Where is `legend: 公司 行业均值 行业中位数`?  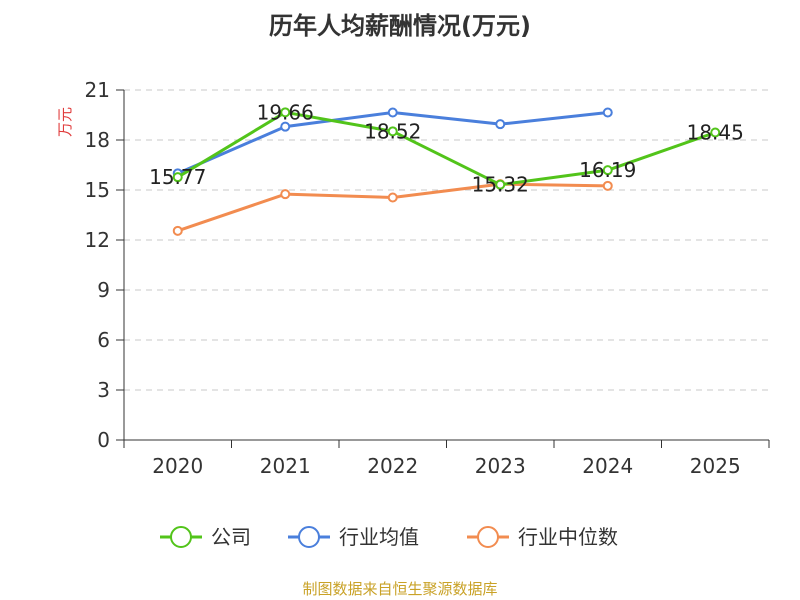 legend: 公司 行业均值 行业中位数 is located at coordinates (389, 537).